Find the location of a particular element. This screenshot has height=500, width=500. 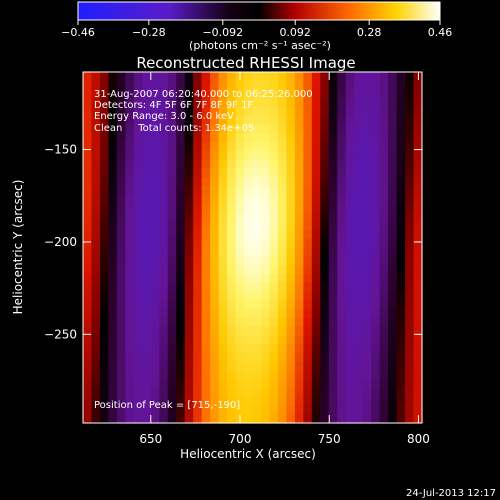

colorbar-tick-label: −0.092 is located at coordinates (222, 32).